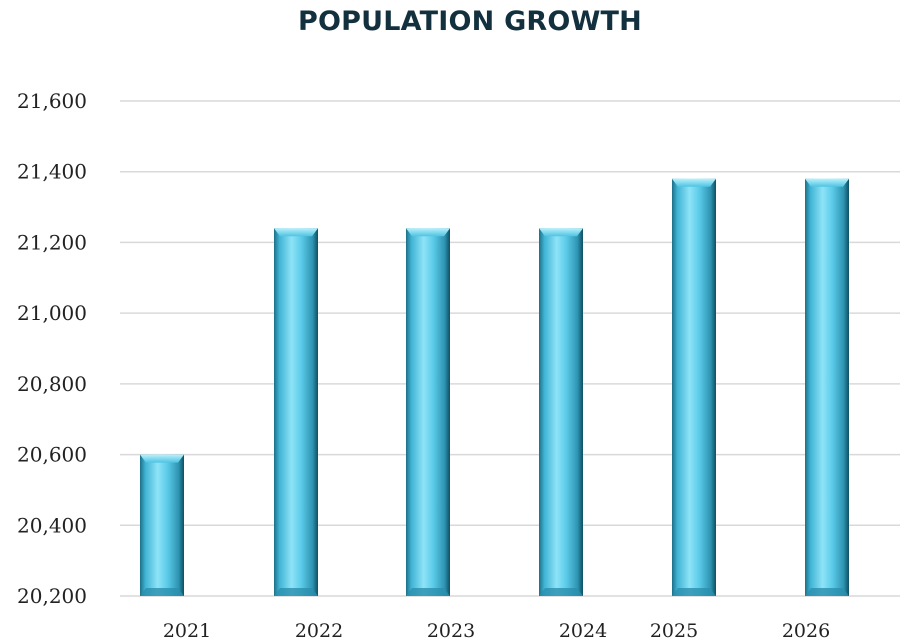  Describe the element at coordinates (52, 455) in the screenshot. I see `y-tick-label: 20,600` at that location.